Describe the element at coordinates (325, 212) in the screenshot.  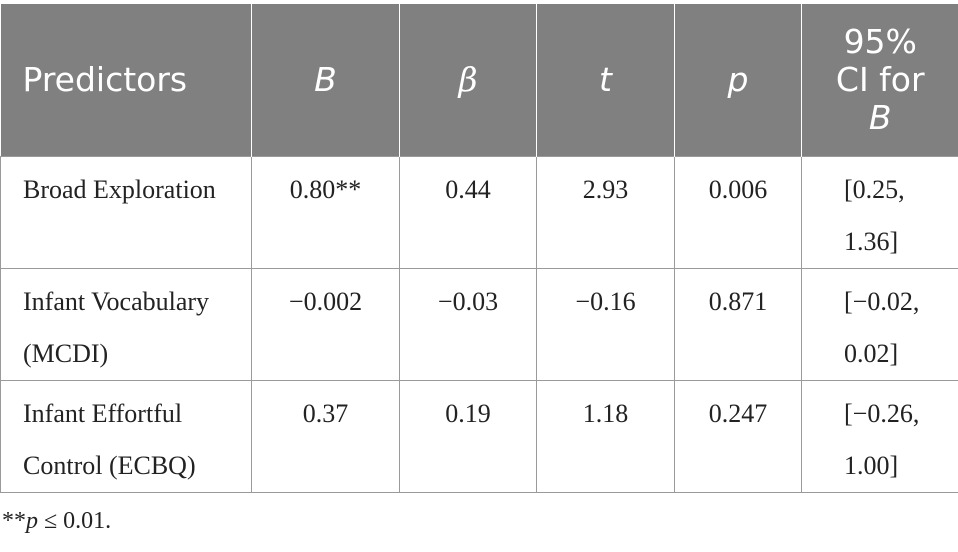
I see `cell-b: 0.80**` at that location.